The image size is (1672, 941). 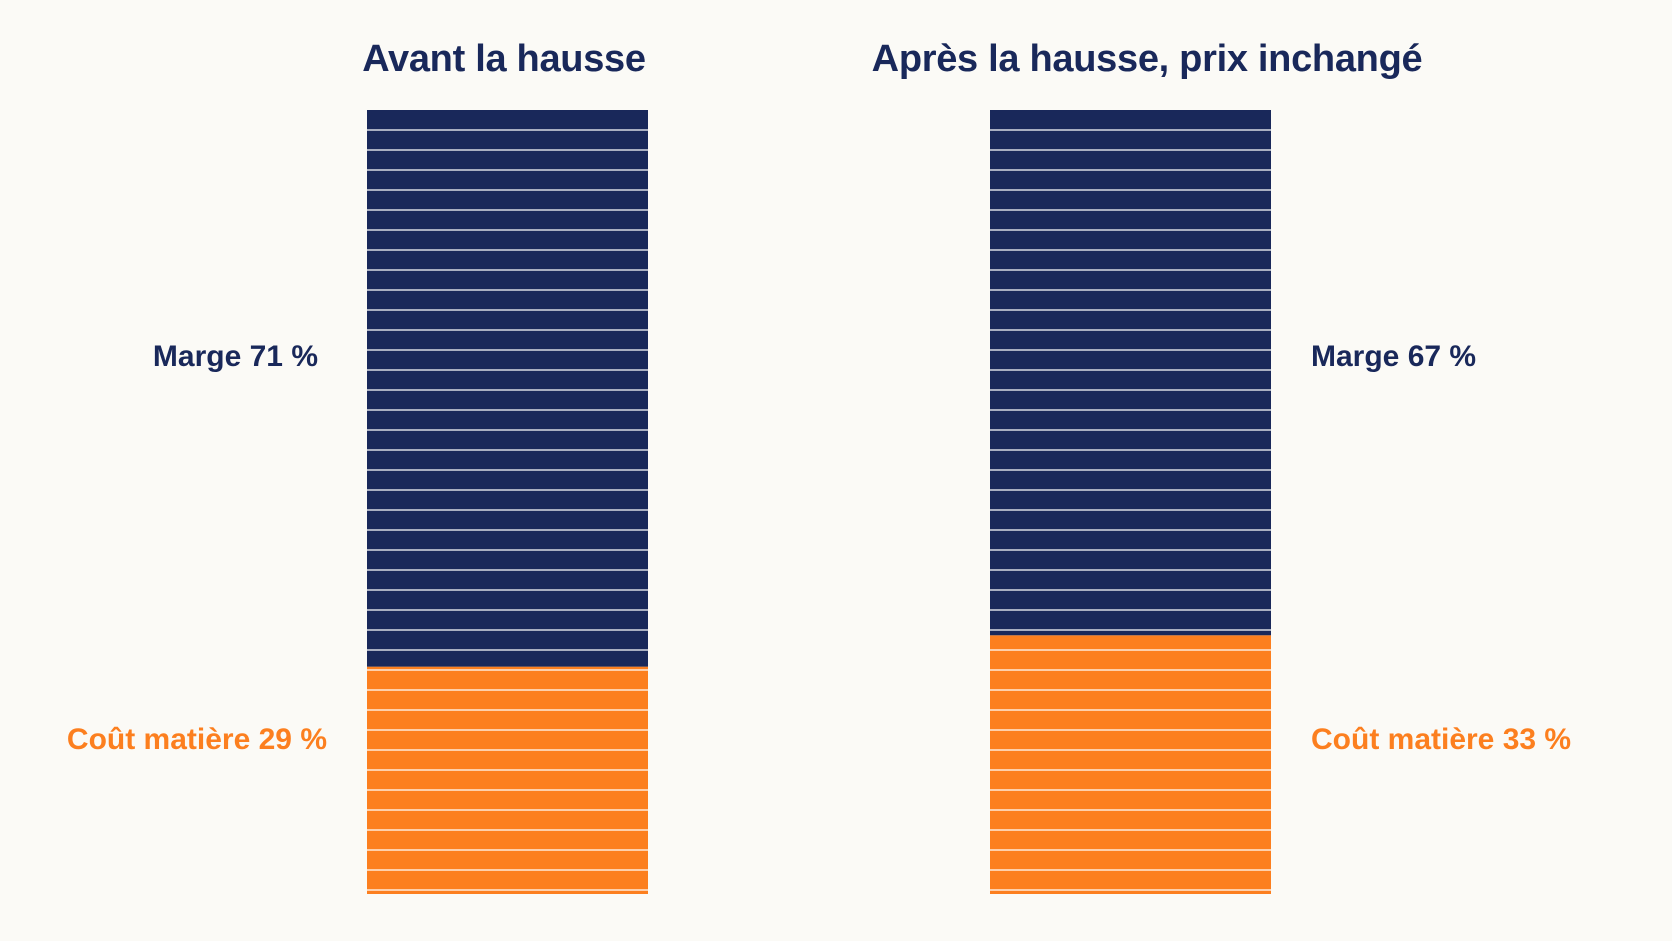 What do you see at coordinates (504, 59) in the screenshot?
I see `chart-title-before: Avant la hausse` at bounding box center [504, 59].